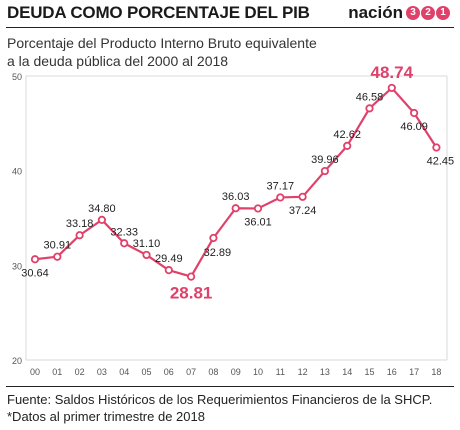  What do you see at coordinates (118, 61) in the screenshot?
I see `subtitle-line: a la deuda pública del 2000 al 2018` at bounding box center [118, 61].